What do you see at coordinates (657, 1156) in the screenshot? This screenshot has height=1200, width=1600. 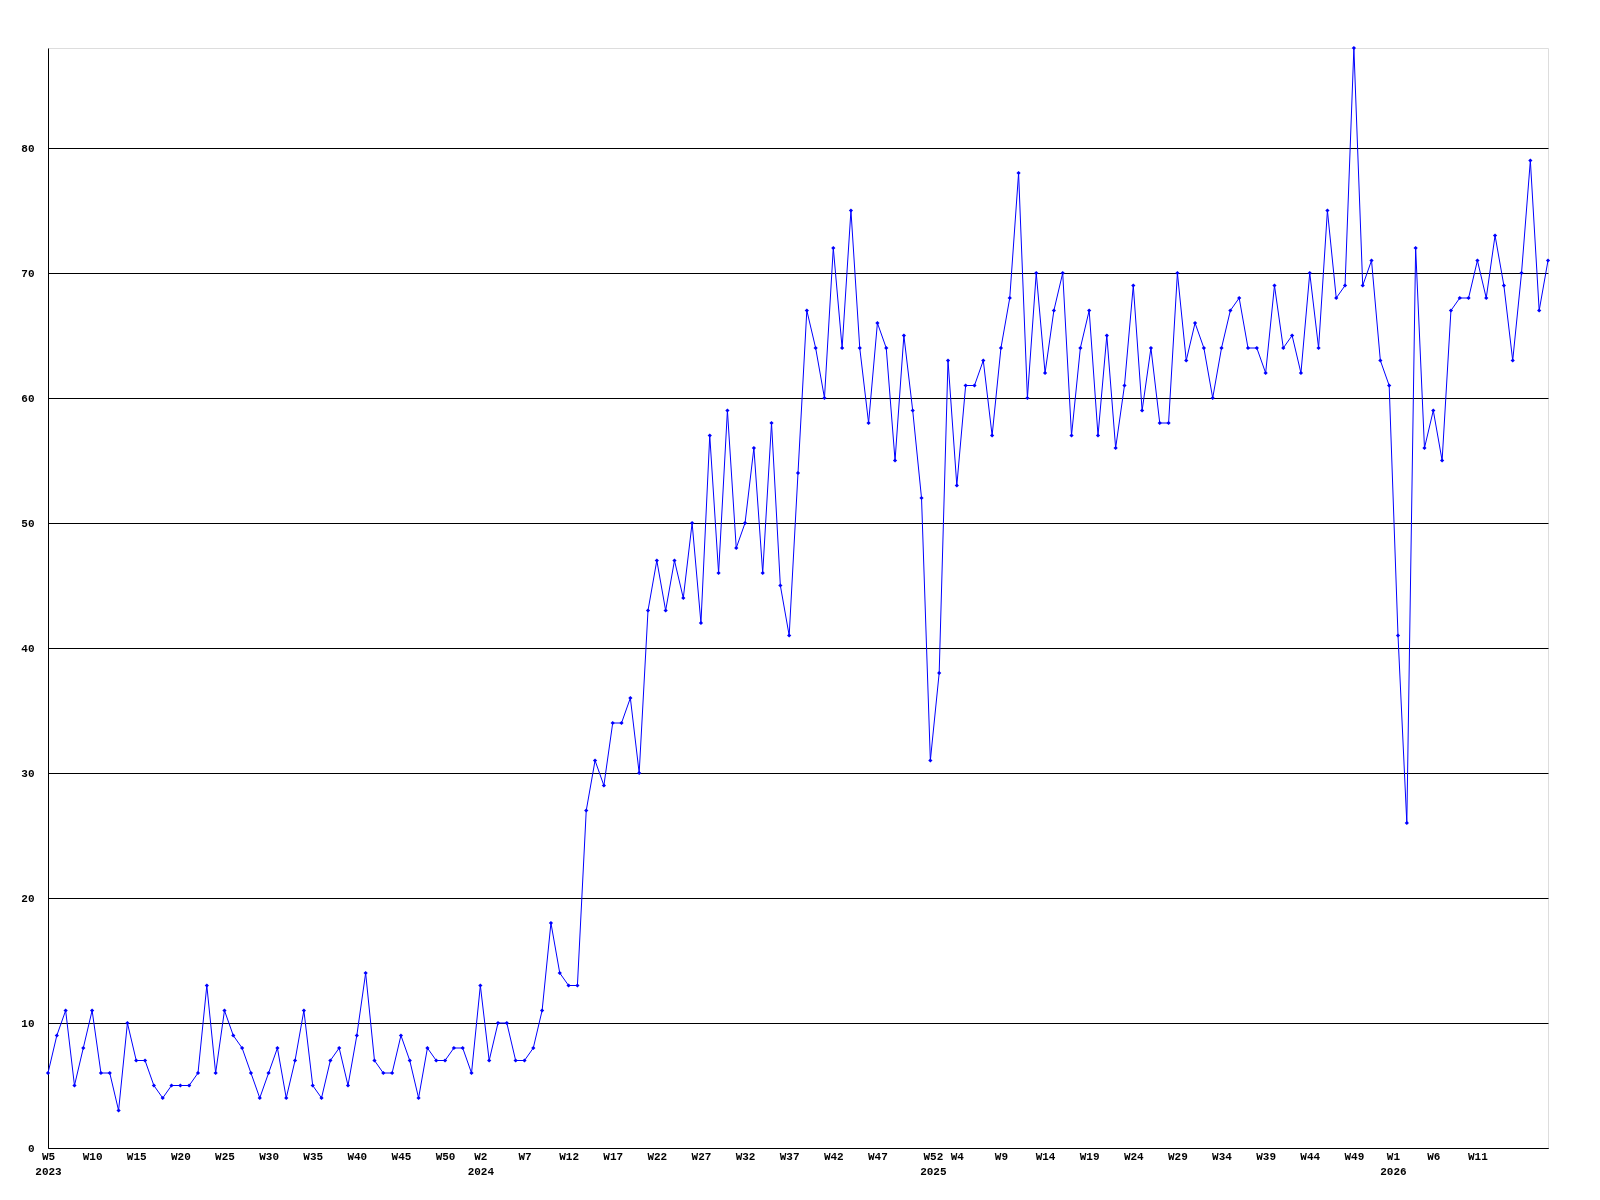 I see `x-tick-label: W22` at bounding box center [657, 1156].